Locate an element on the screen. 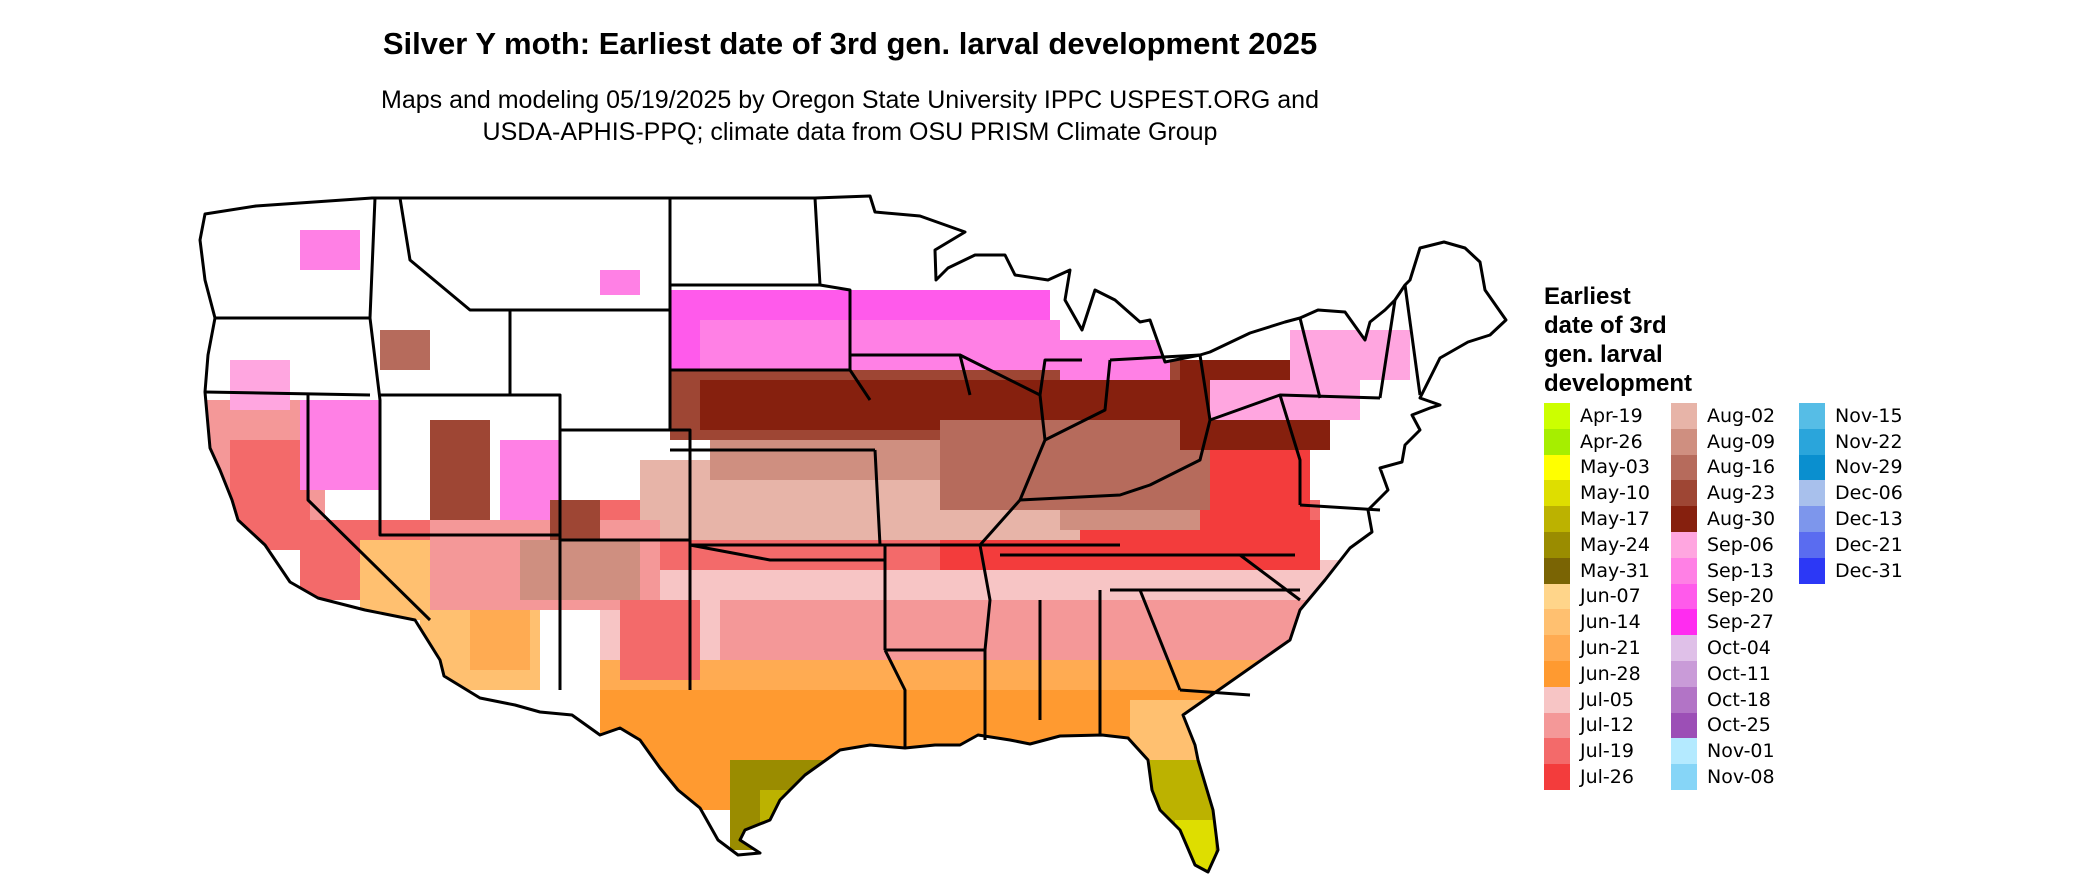 The width and height of the screenshot is (2100, 892). legend-item: Dec-06 is located at coordinates (1851, 493).